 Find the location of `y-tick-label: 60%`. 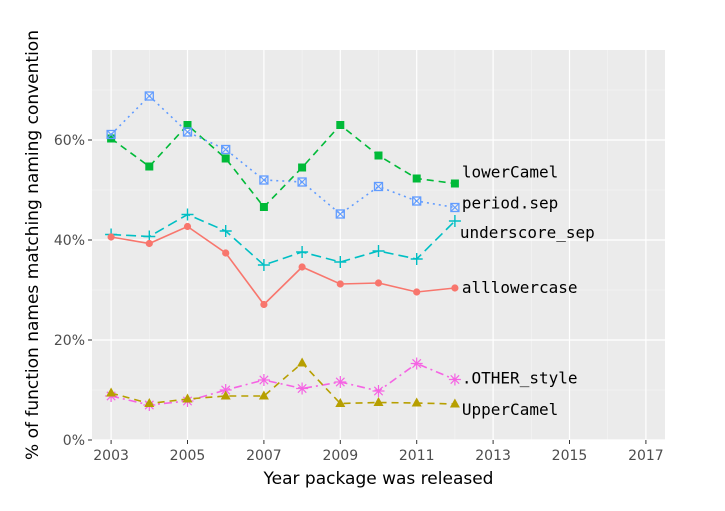

y-tick-label: 60% is located at coordinates (69, 141).